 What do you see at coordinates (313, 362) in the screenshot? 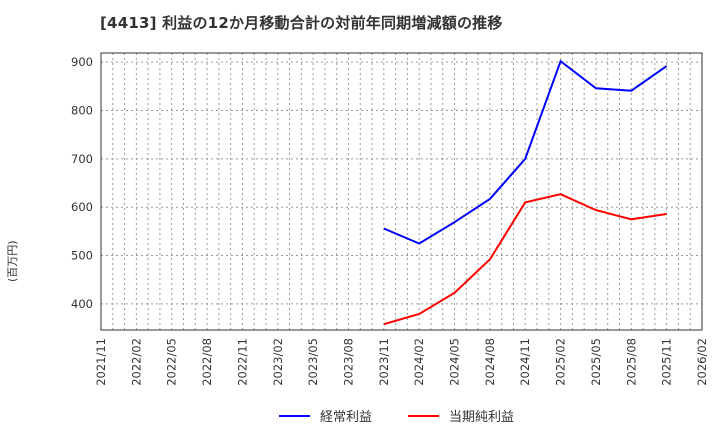
I see `x-tick-label: 2023/05` at bounding box center [313, 362].